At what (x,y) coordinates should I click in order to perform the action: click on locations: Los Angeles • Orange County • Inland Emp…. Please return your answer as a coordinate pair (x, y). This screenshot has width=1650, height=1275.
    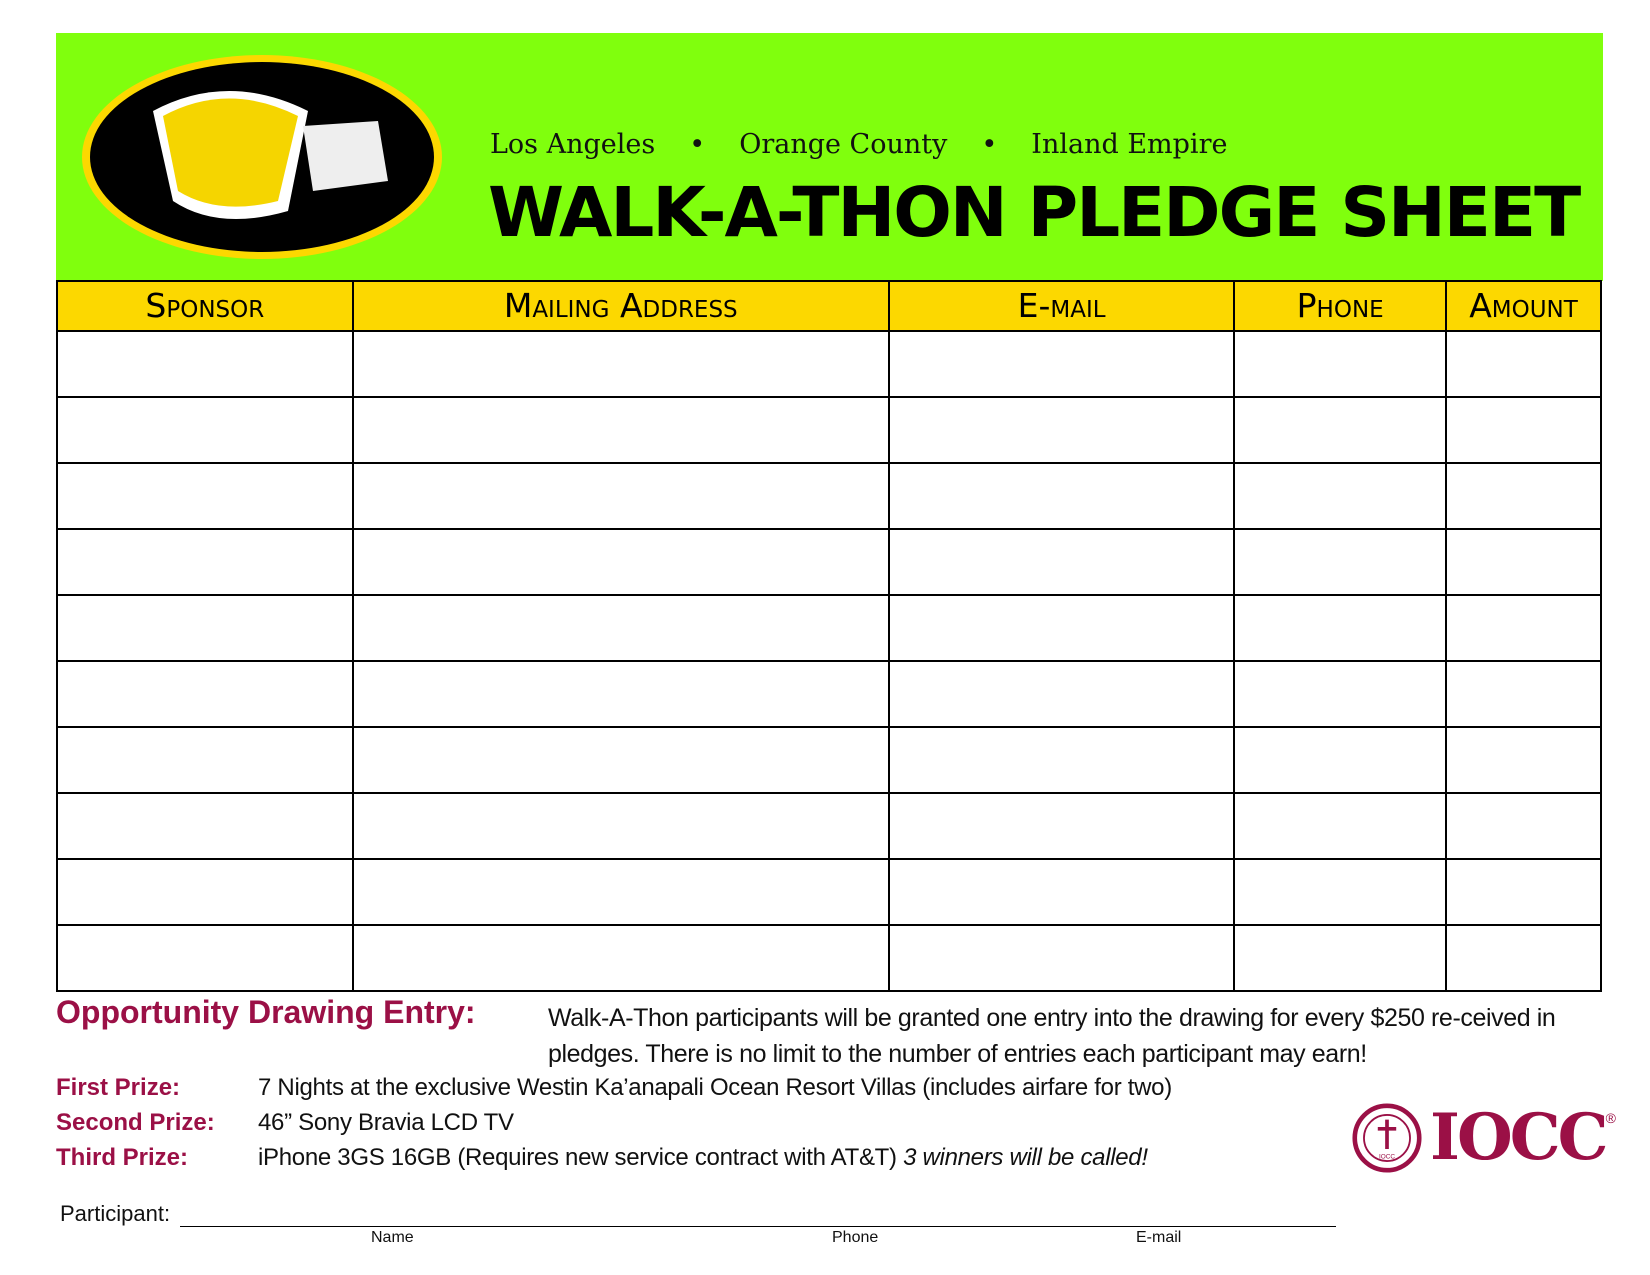
    Looking at the image, I should click on (858, 144).